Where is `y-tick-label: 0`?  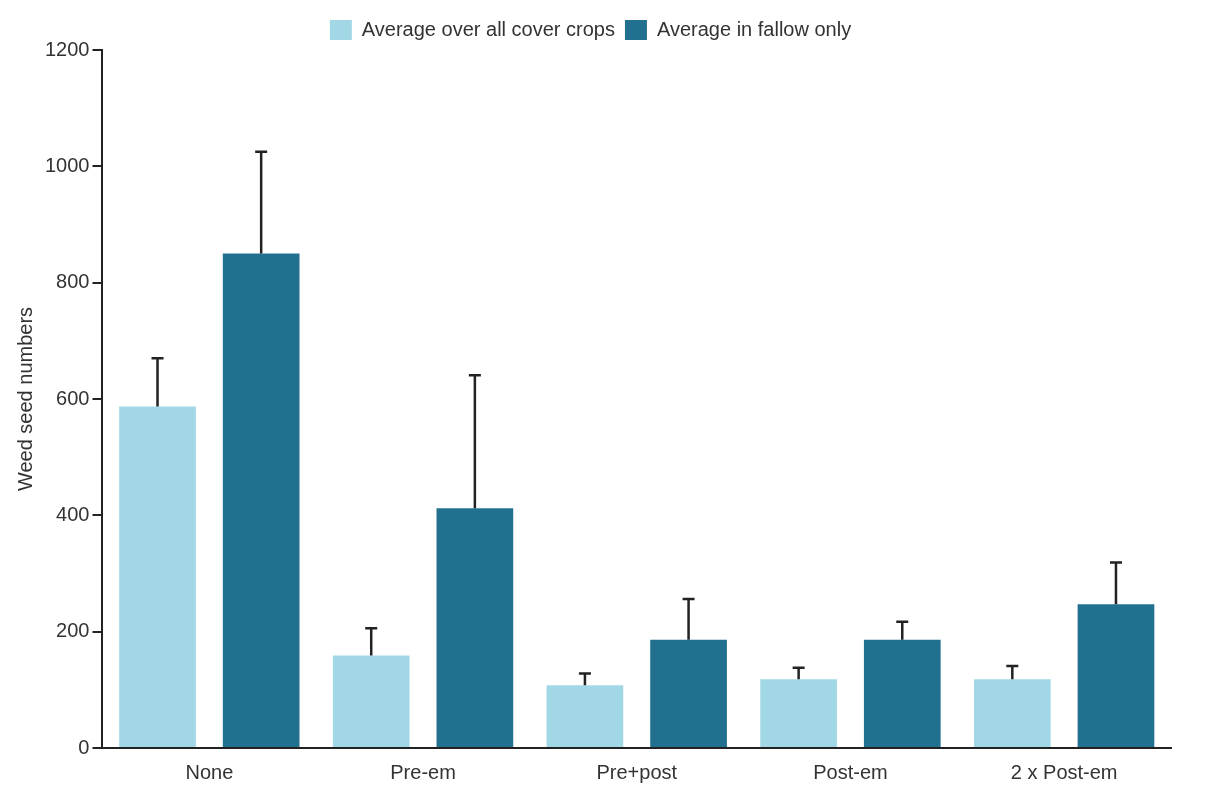
y-tick-label: 0 is located at coordinates (84, 746).